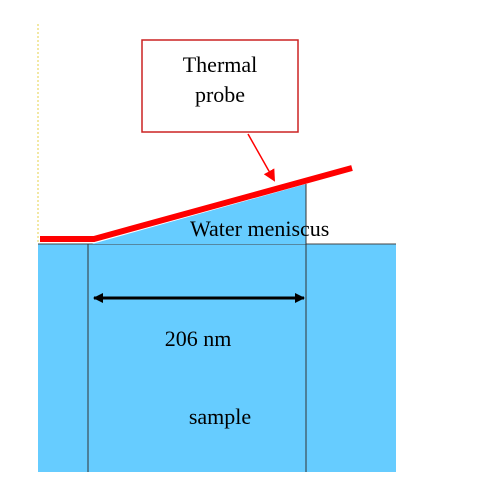  Describe the element at coordinates (220, 416) in the screenshot. I see `sample-label: sample` at that location.